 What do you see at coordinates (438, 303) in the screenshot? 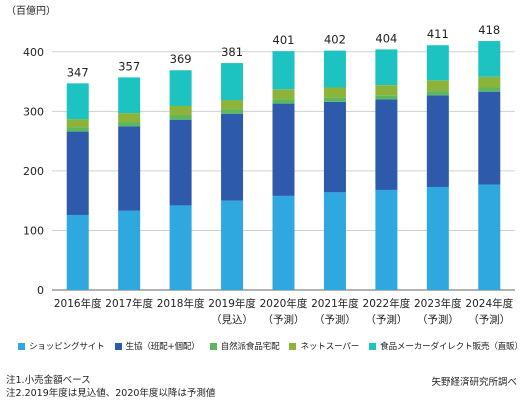
I see `x-tick-label: 2023年度` at bounding box center [438, 303].